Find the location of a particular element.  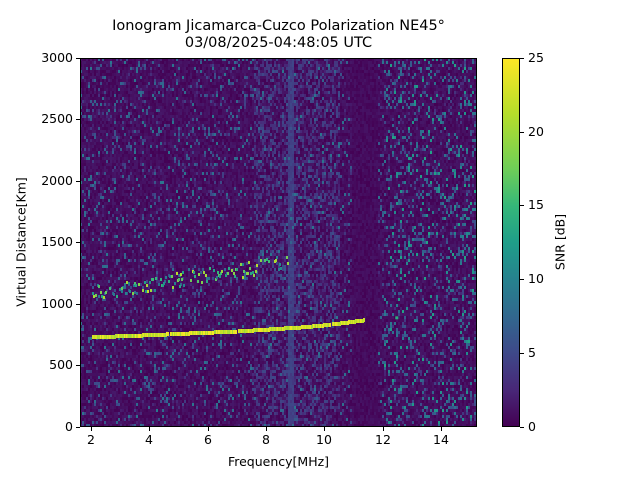

colorbar-tick-label: 20 is located at coordinates (536, 131).